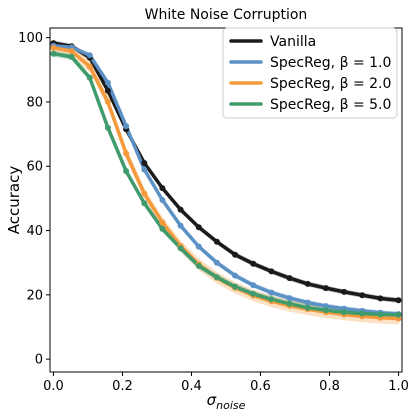 The height and width of the screenshot is (415, 415). What do you see at coordinates (53, 386) in the screenshot?
I see `x-tick-label: 0.0` at bounding box center [53, 386].